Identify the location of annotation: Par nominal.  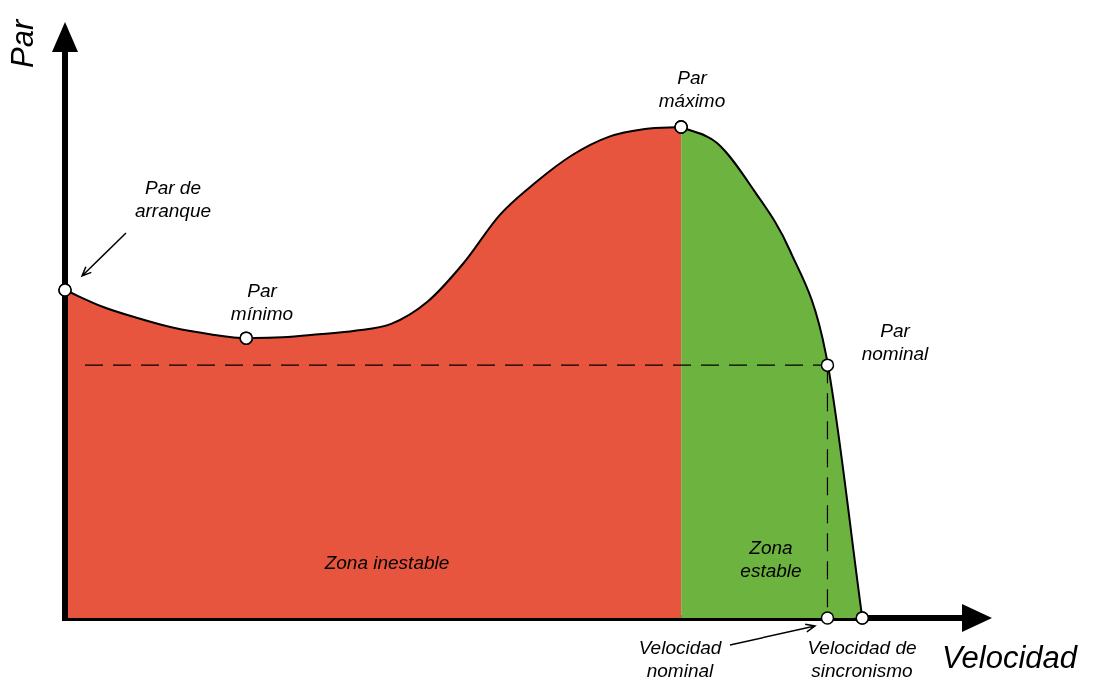
(895, 343).